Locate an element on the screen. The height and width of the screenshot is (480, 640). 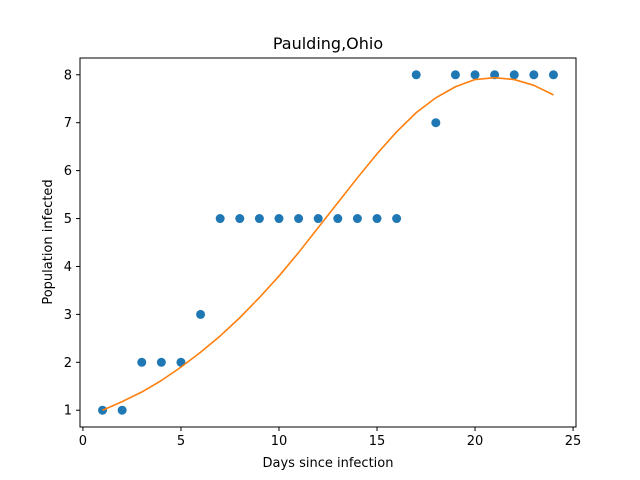
y-tick-label: 4 is located at coordinates (68, 267).